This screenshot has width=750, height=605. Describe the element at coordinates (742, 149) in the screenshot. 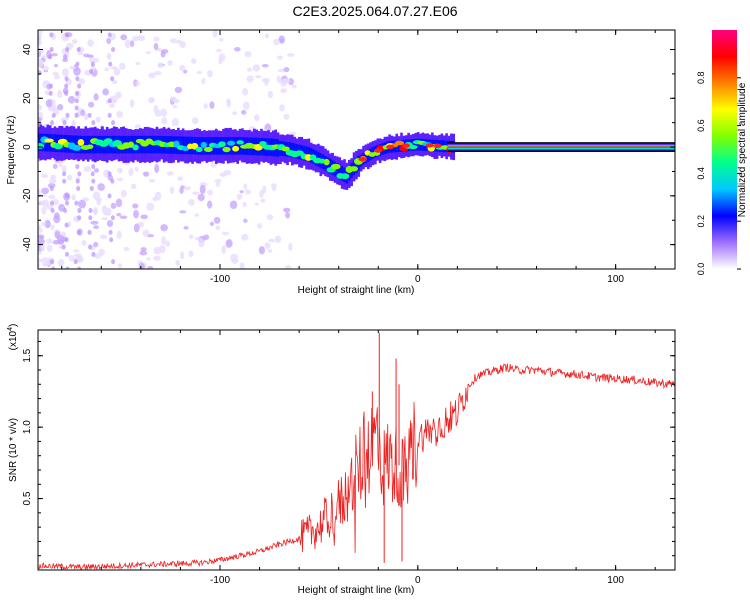

I see `colorbar-label: Normalized spectral amplitude` at that location.